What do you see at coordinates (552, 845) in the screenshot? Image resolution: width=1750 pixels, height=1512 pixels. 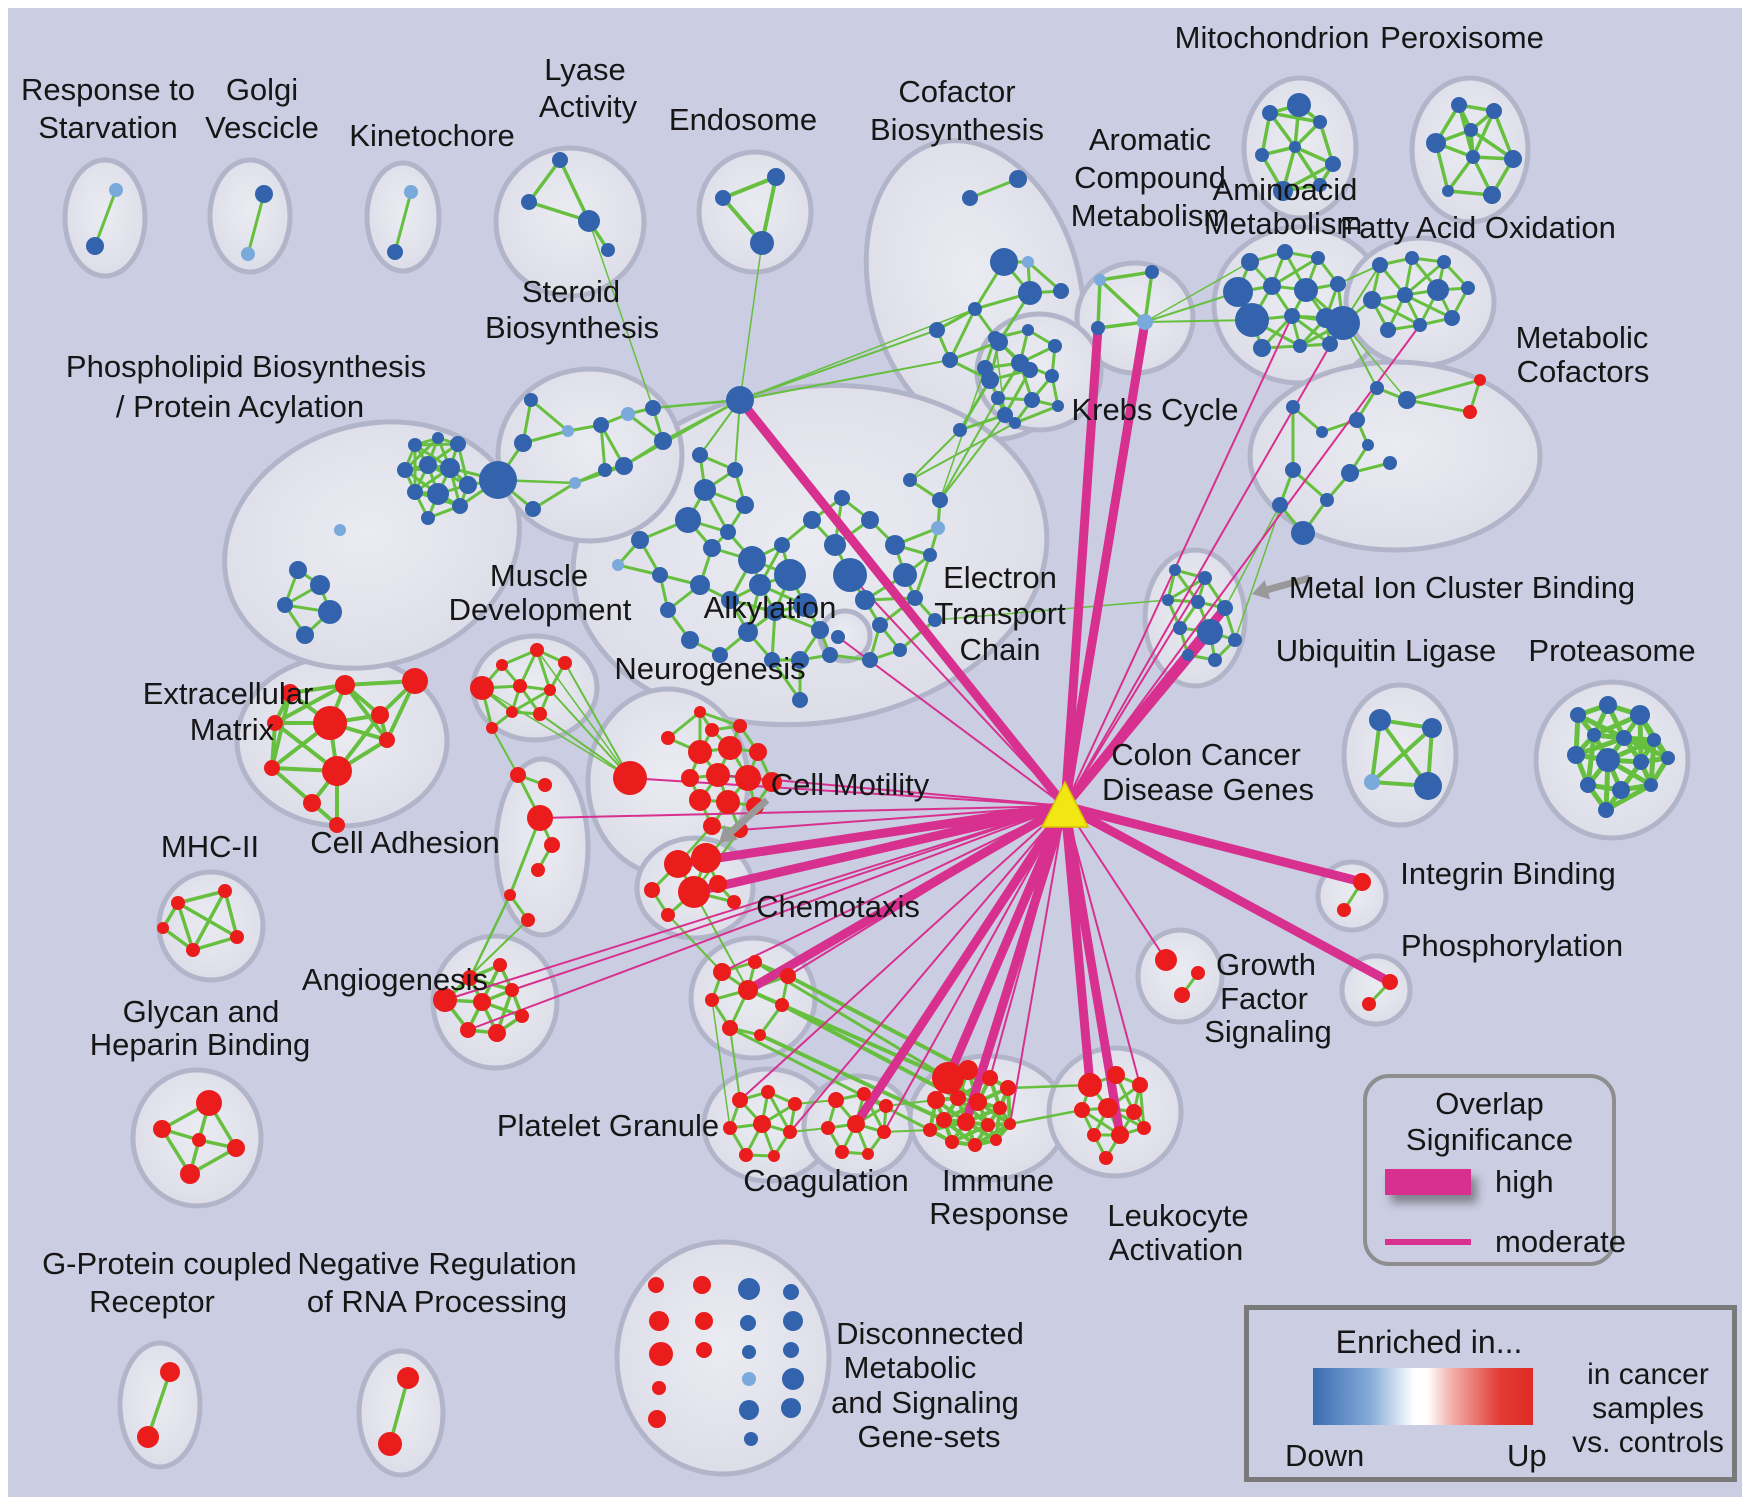 I see `gene-set-node-cell-adhesion` at bounding box center [552, 845].